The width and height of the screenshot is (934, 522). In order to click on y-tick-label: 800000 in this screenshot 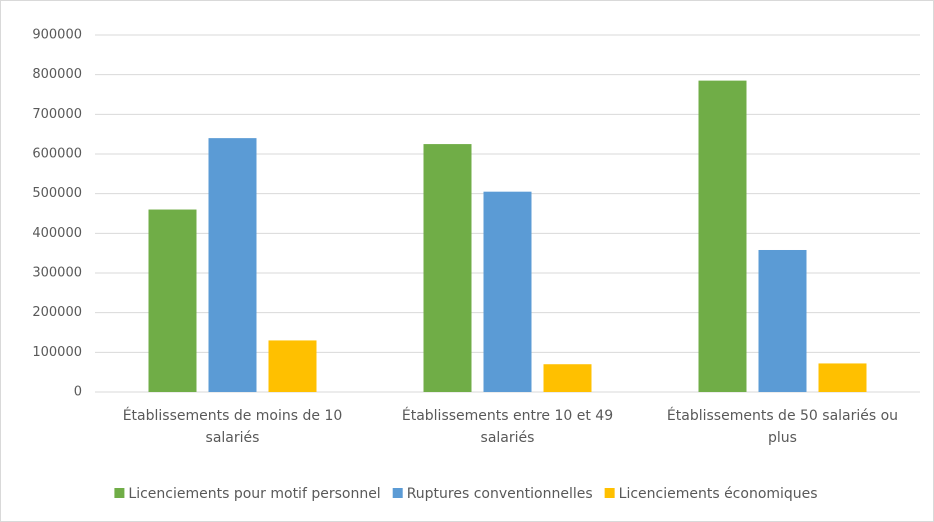, I will do `click(57, 74)`.